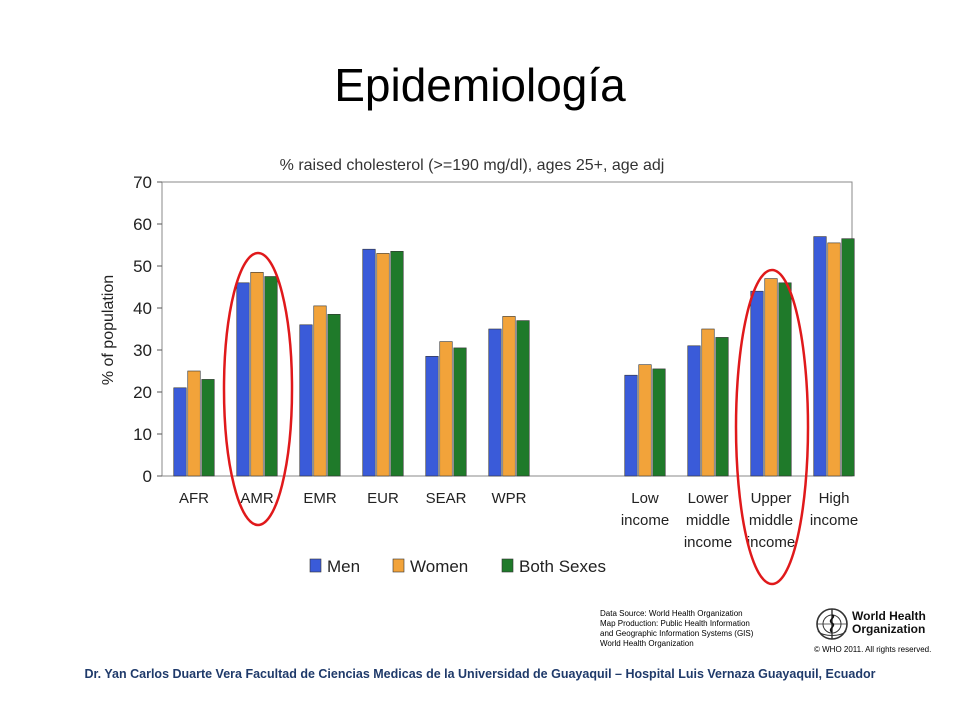 The width and height of the screenshot is (960, 720). Describe the element at coordinates (645, 498) in the screenshot. I see `x-tick-label: Low` at that location.